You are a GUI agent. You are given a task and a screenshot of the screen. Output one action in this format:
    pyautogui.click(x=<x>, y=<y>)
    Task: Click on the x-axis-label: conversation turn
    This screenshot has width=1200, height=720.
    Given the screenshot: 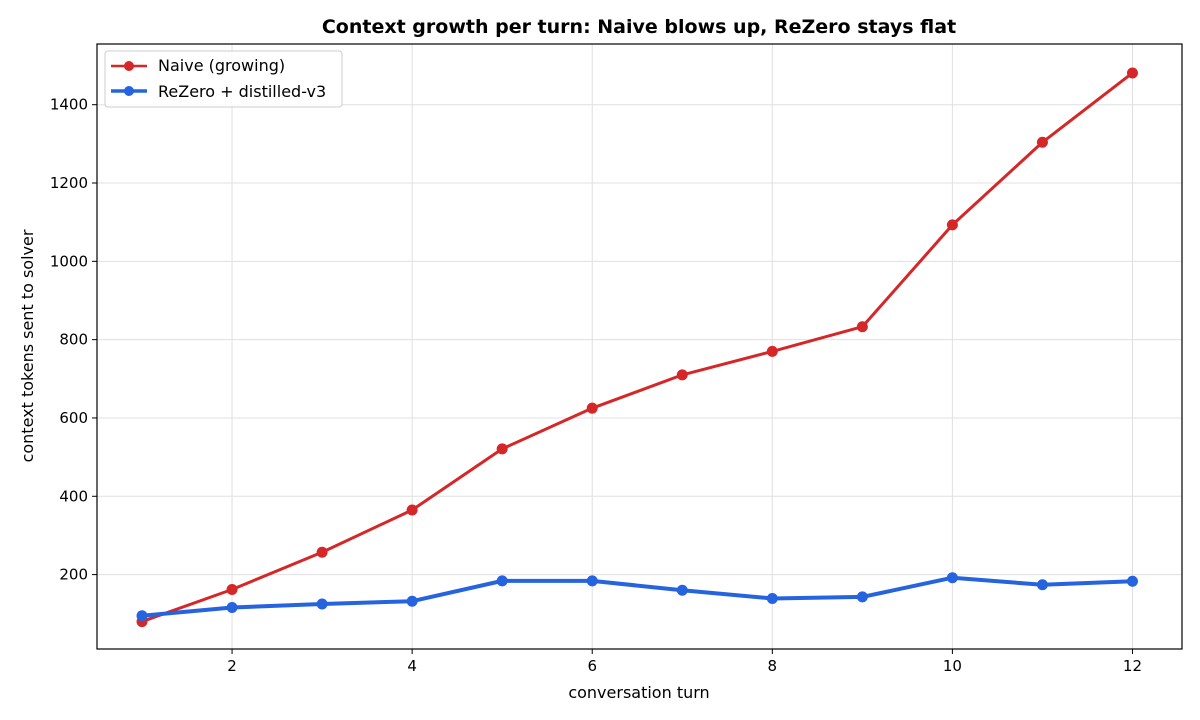 What is the action you would take?
    pyautogui.click(x=638, y=692)
    